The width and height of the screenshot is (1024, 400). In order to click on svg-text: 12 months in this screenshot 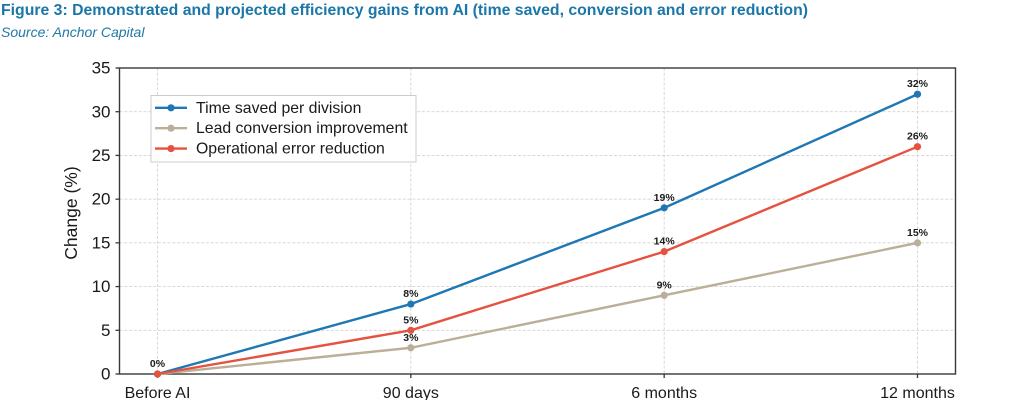, I will do `click(917, 392)`.